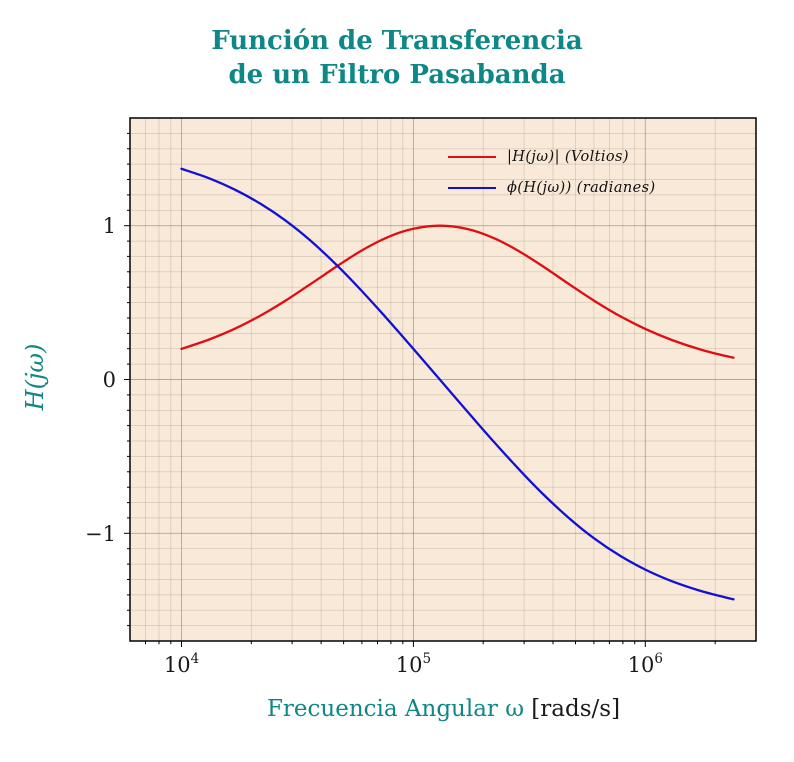 The height and width of the screenshot is (762, 794). I want to click on svg-text: 10⁵, so click(413, 664).